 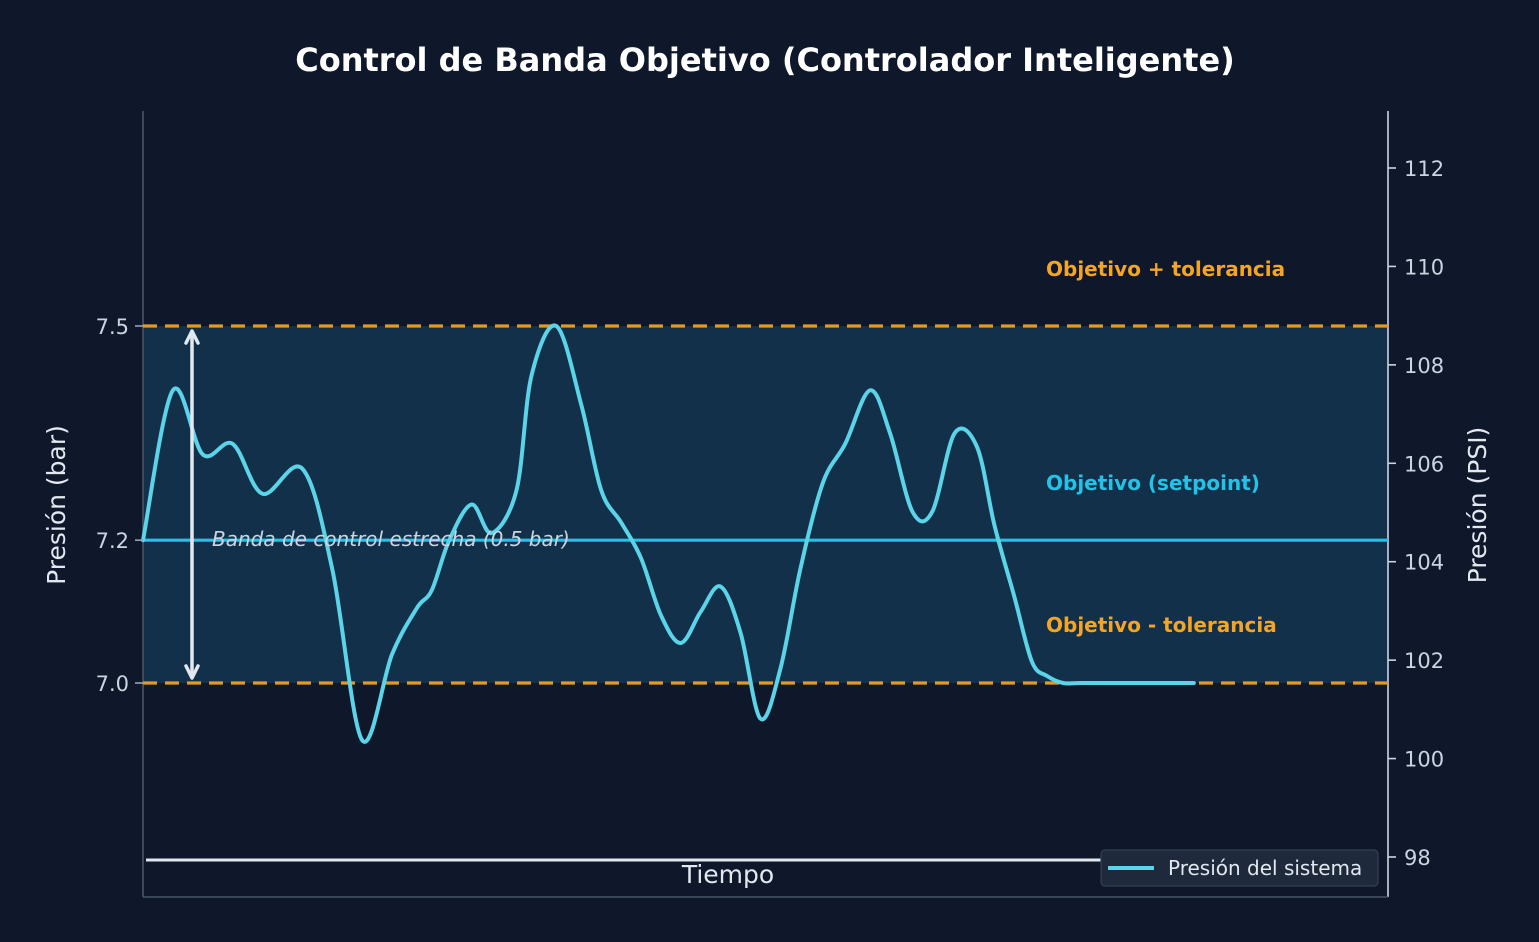 I want to click on y2-tick-label: 108, so click(x=1424, y=366).